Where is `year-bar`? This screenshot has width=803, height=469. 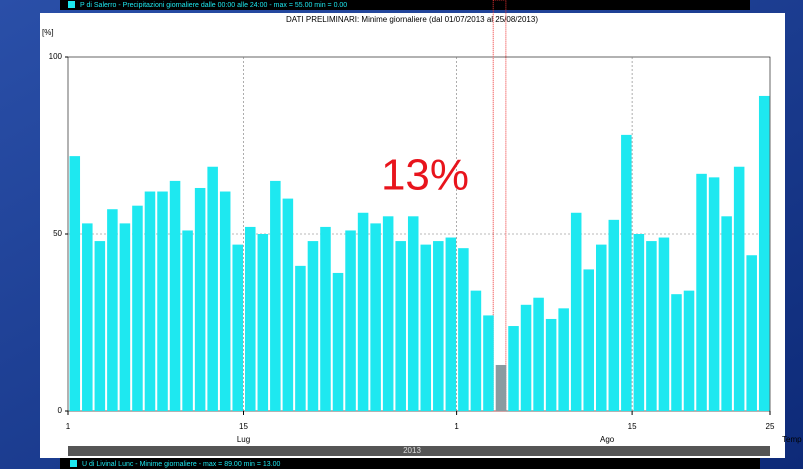
year-bar is located at coordinates (419, 451).